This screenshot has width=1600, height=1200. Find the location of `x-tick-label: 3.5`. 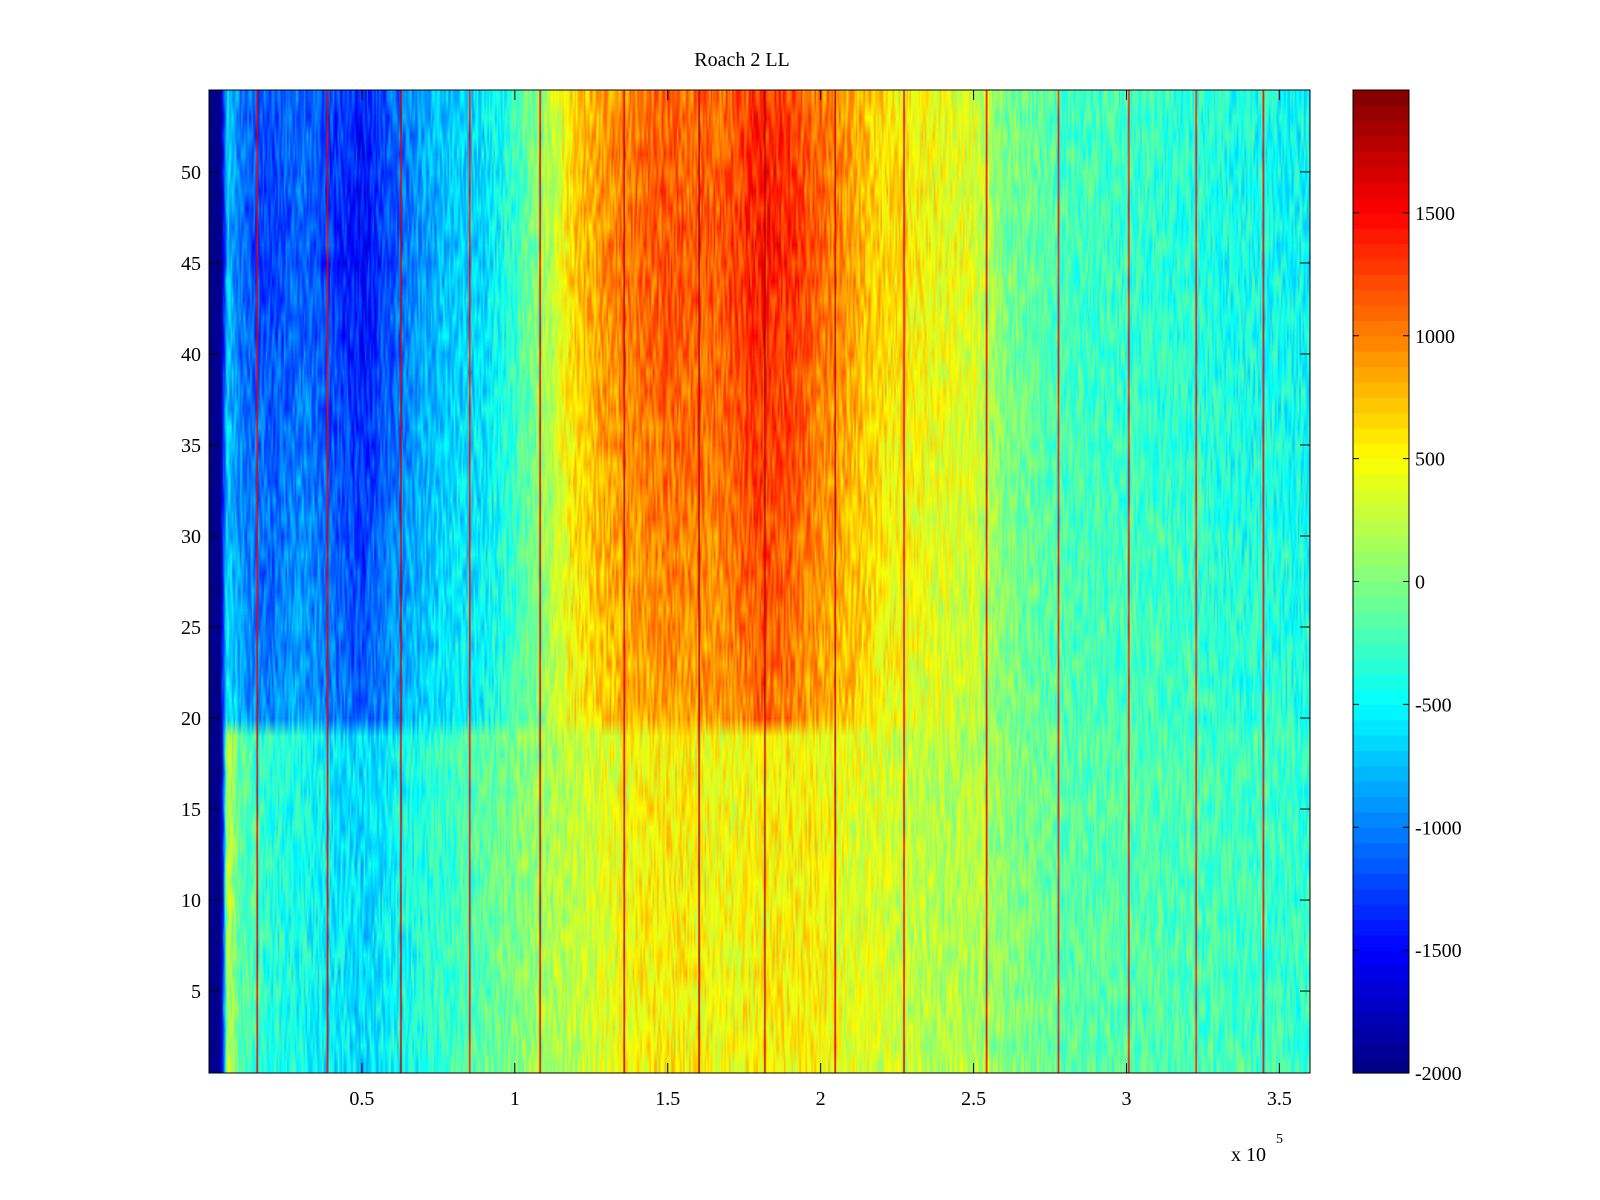

x-tick-label: 3.5 is located at coordinates (1279, 1099).